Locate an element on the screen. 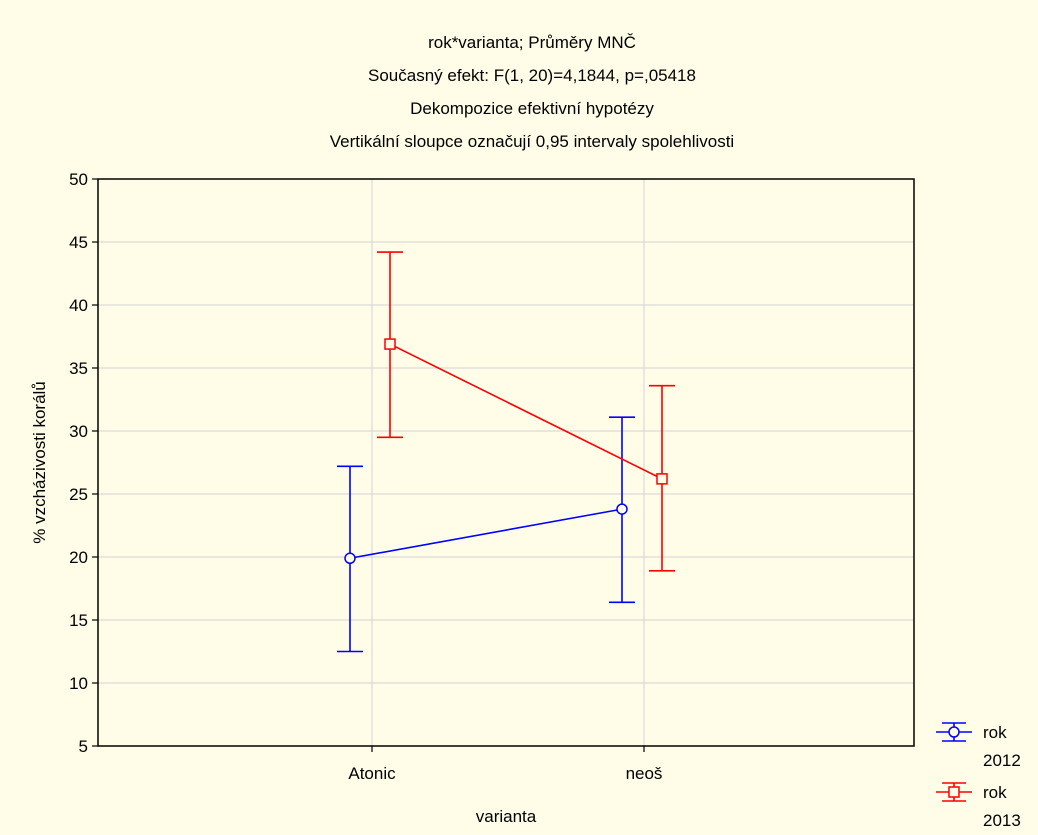 This screenshot has width=1038, height=835. y-tick-label: 50 is located at coordinates (78, 179).